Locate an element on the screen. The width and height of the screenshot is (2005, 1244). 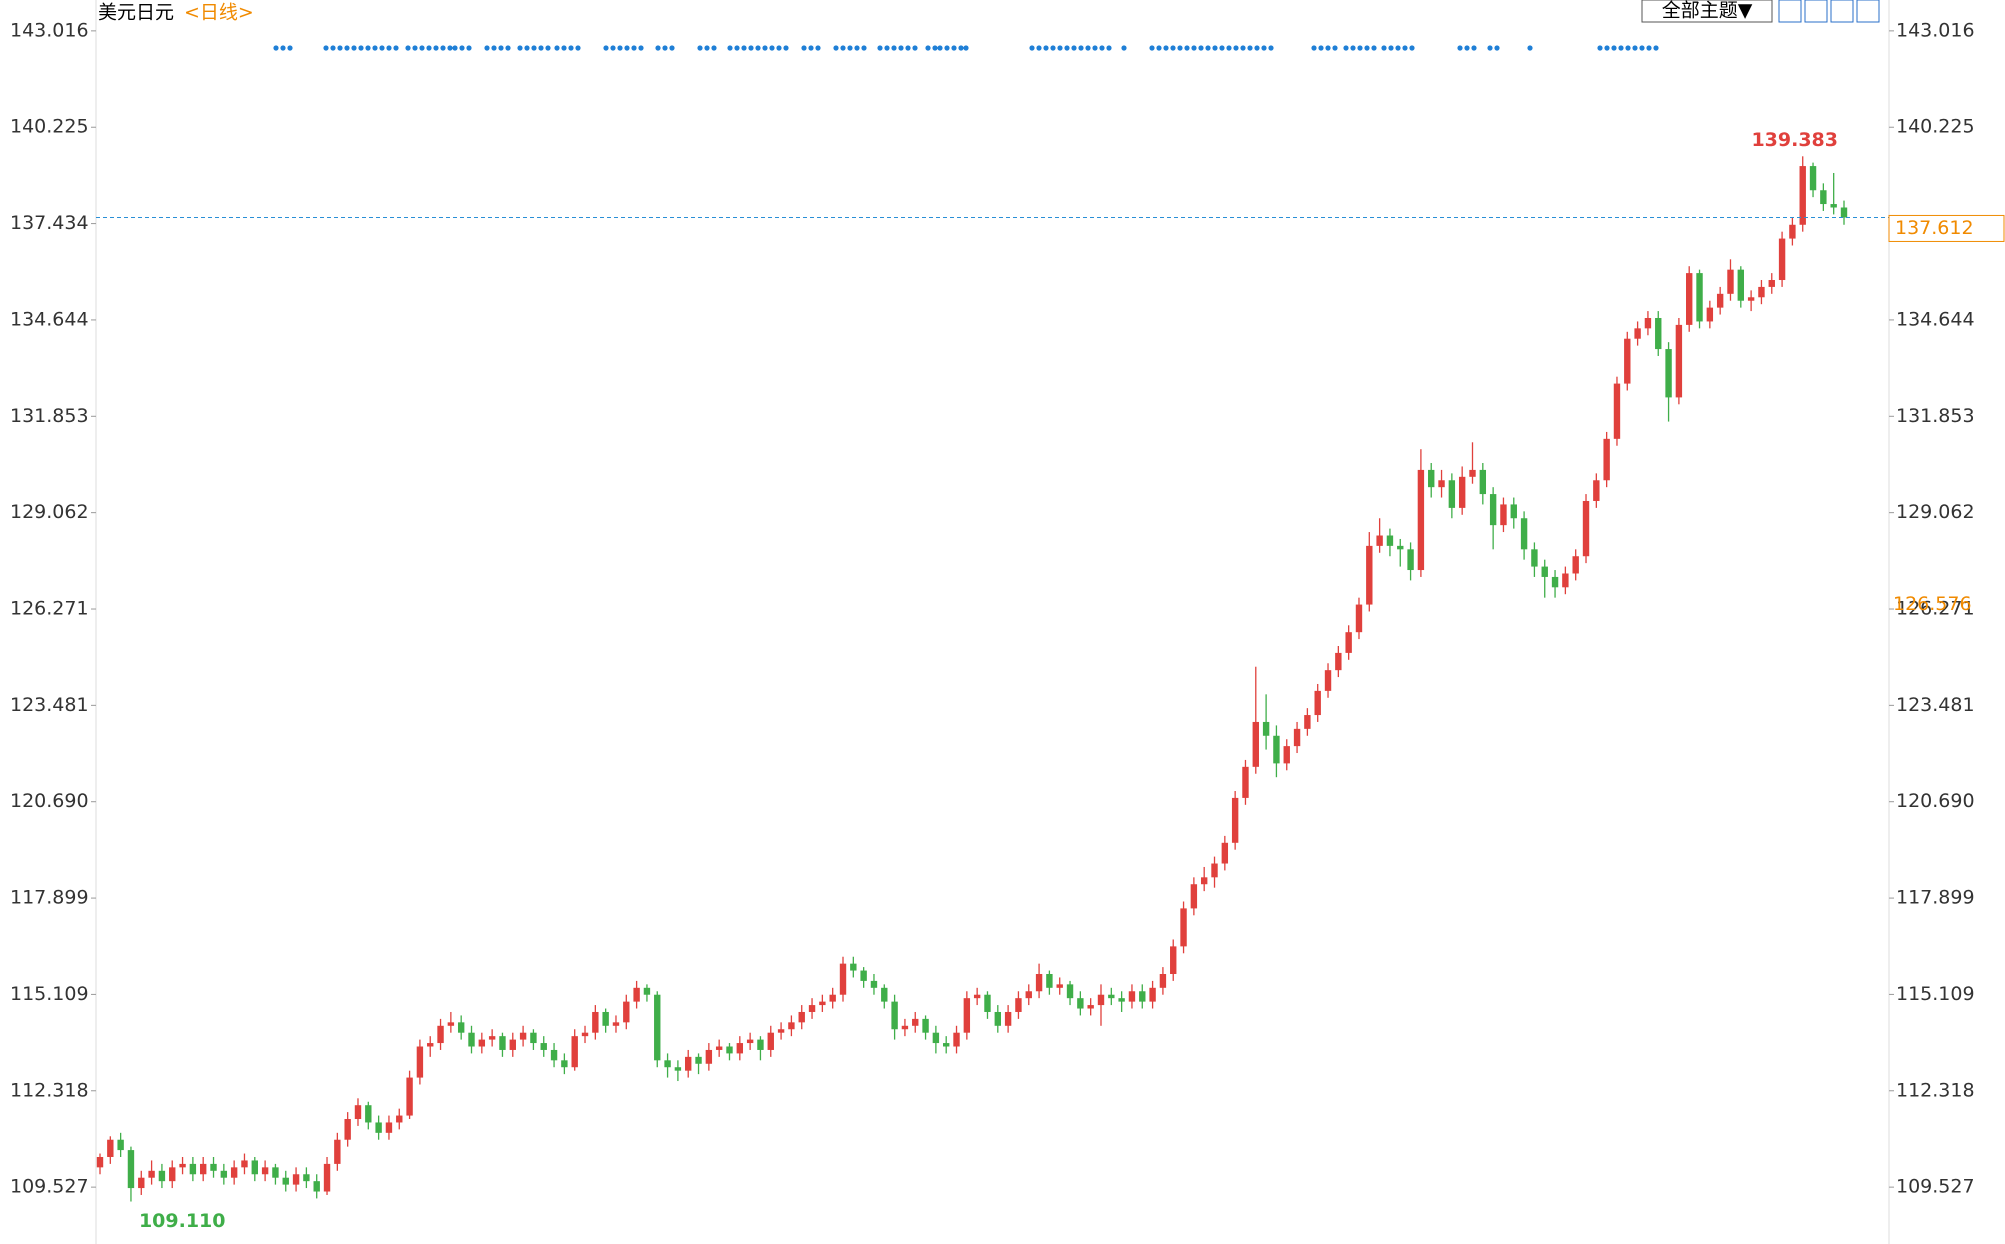
theme-button-label: 全部主题▼ is located at coordinates (1707, 11).